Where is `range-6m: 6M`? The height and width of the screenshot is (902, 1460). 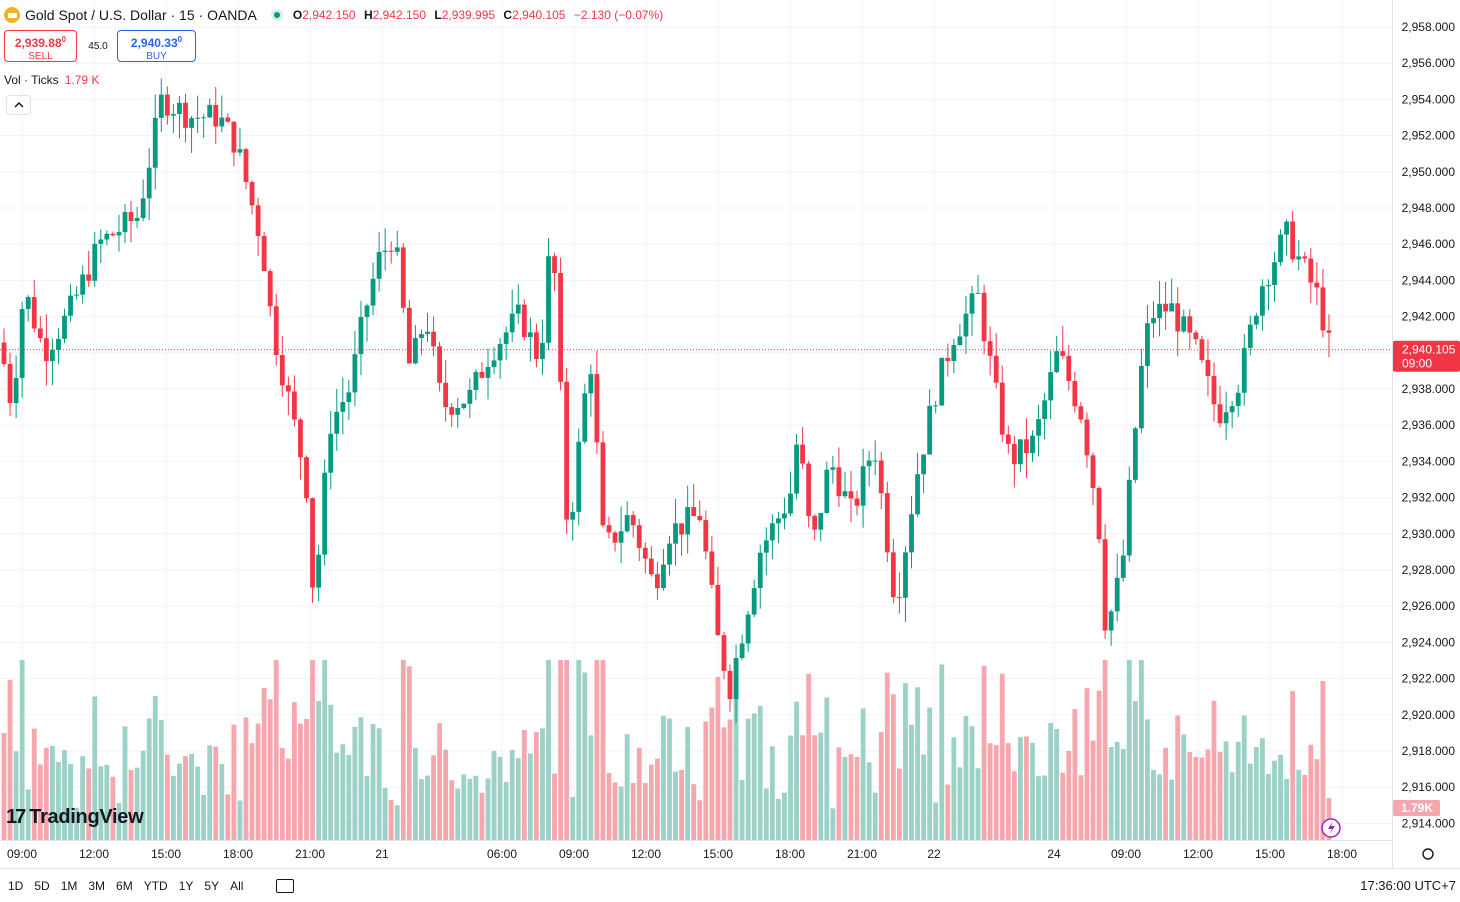 range-6m: 6M is located at coordinates (124, 885).